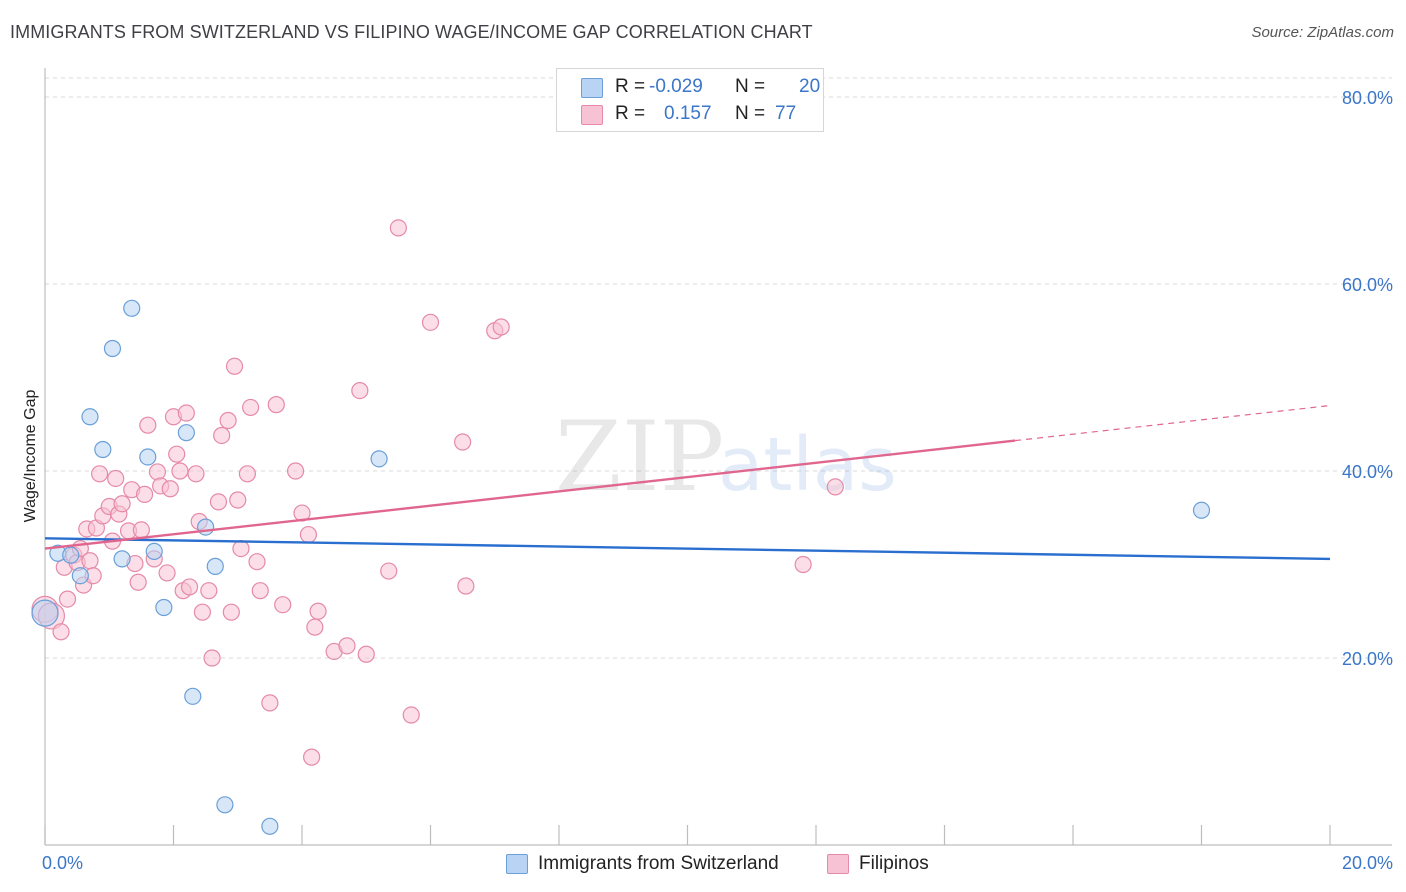 The height and width of the screenshot is (892, 1406). I want to click on legend-r-value: 0.157, so click(688, 113).